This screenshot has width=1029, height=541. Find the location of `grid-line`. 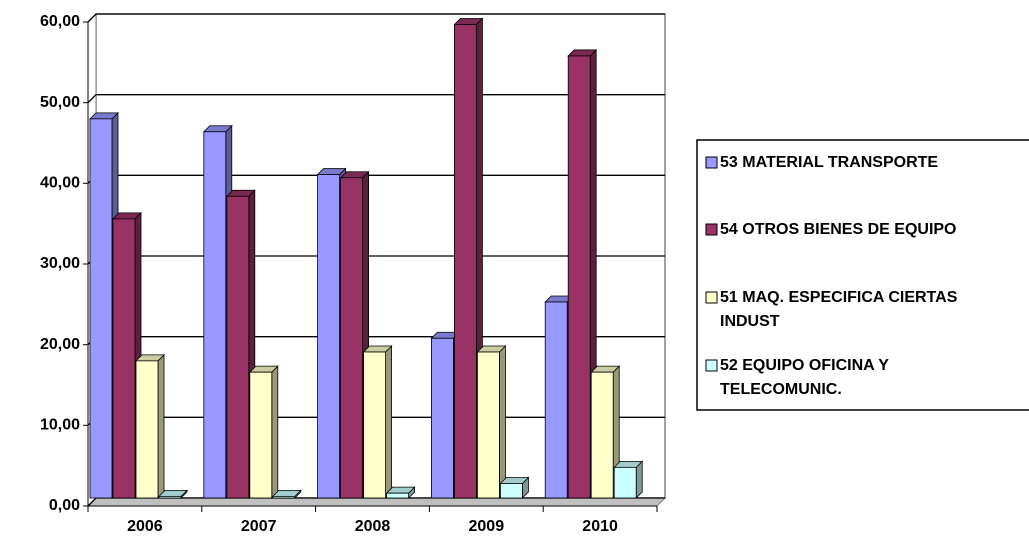

grid-line is located at coordinates (376, 18).